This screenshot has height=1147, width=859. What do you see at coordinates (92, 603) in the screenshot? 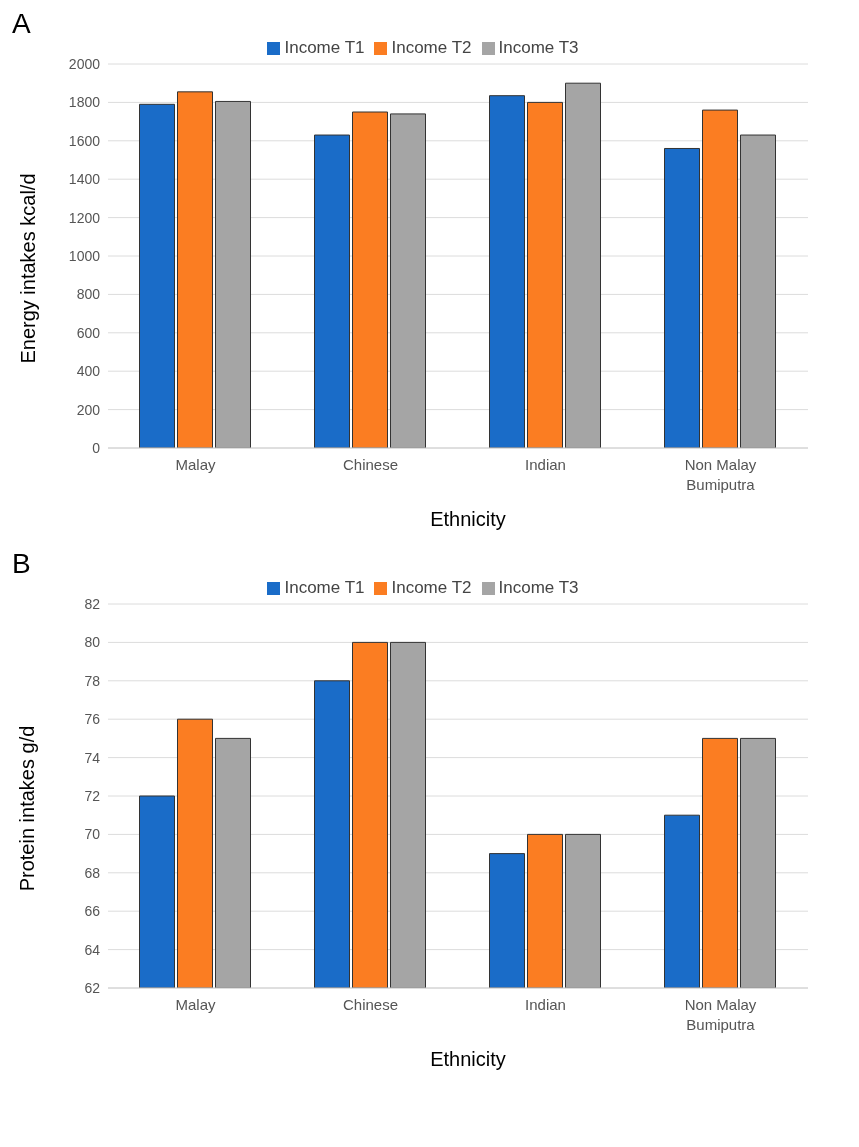
I see `y-tick-label: 82` at bounding box center [92, 603].